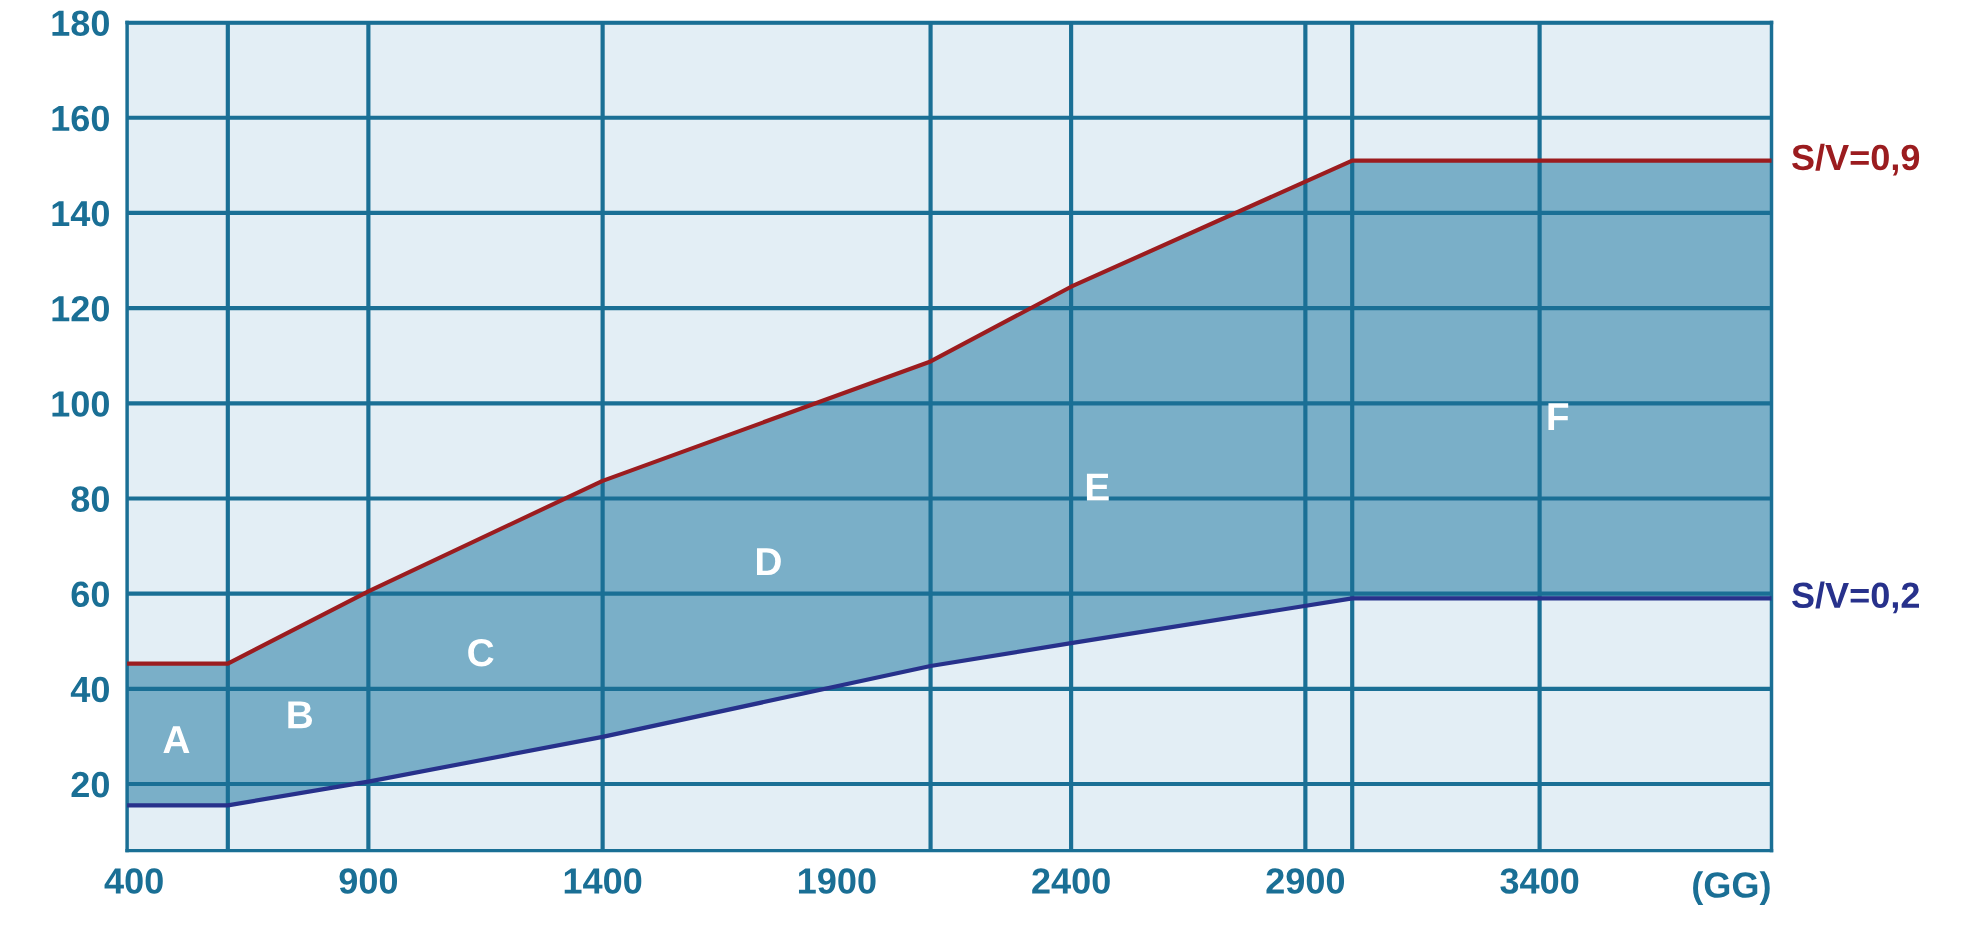 Image resolution: width=1986 pixels, height=942 pixels. What do you see at coordinates (80, 404) in the screenshot?
I see `y-tick-label: 100` at bounding box center [80, 404].